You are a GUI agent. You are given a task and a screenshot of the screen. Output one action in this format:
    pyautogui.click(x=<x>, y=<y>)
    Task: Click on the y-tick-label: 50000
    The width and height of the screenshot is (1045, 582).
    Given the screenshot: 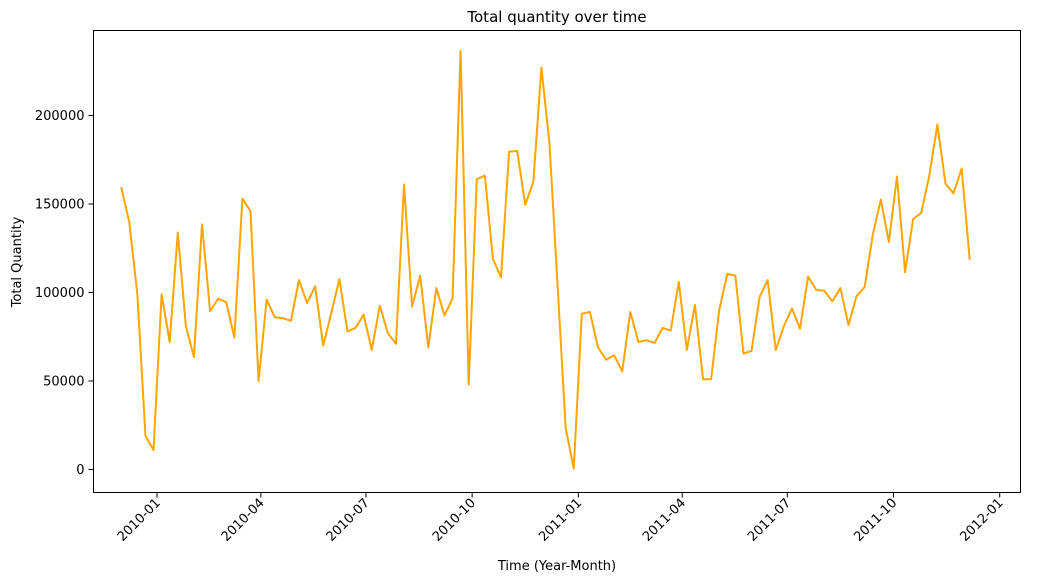 What is the action you would take?
    pyautogui.click(x=63, y=381)
    